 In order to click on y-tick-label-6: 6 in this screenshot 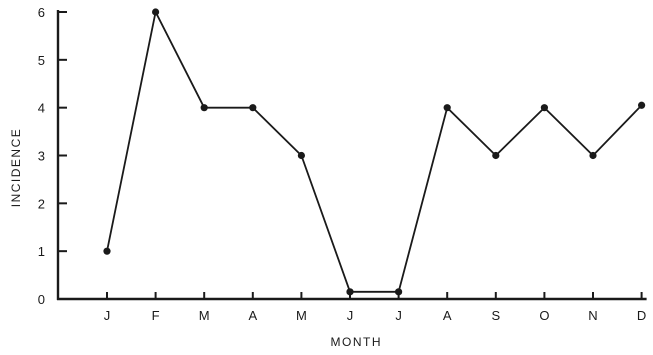, I will do `click(41, 12)`.